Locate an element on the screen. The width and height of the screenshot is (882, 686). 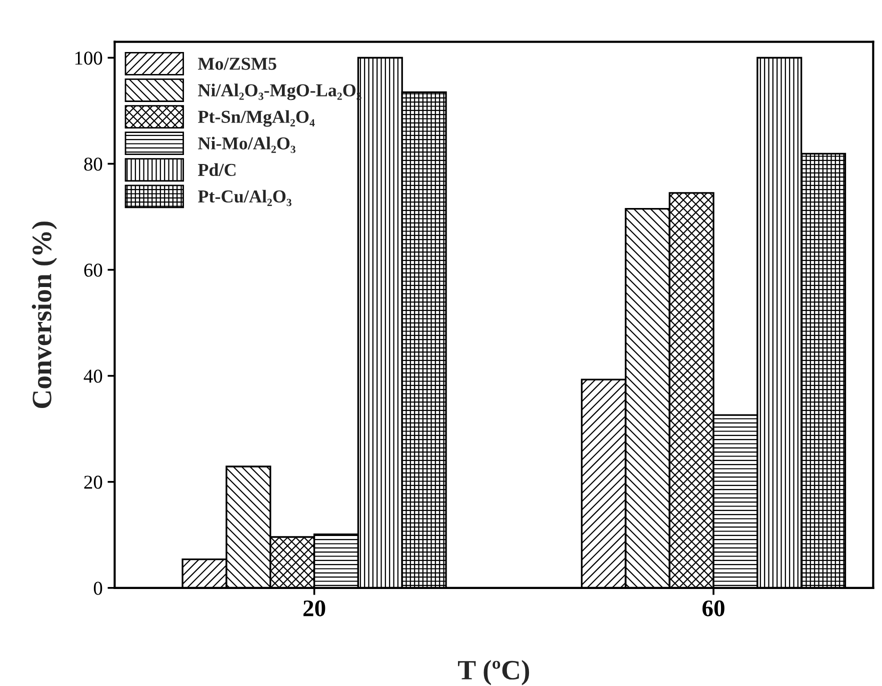
legend-label: Pd/C is located at coordinates (217, 169).